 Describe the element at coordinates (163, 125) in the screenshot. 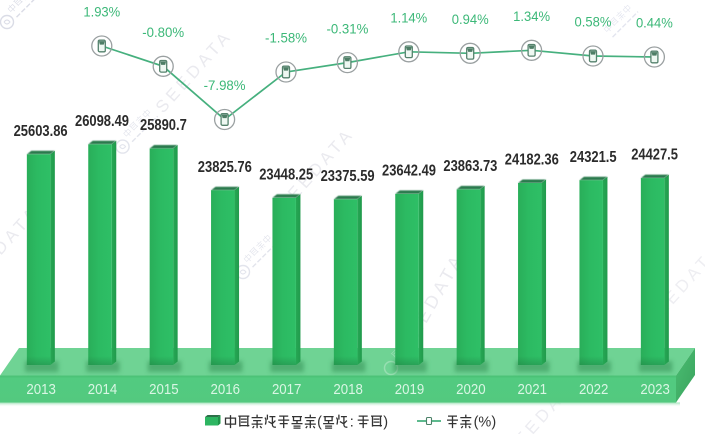

I see `svg-text: 25890.7` at that location.